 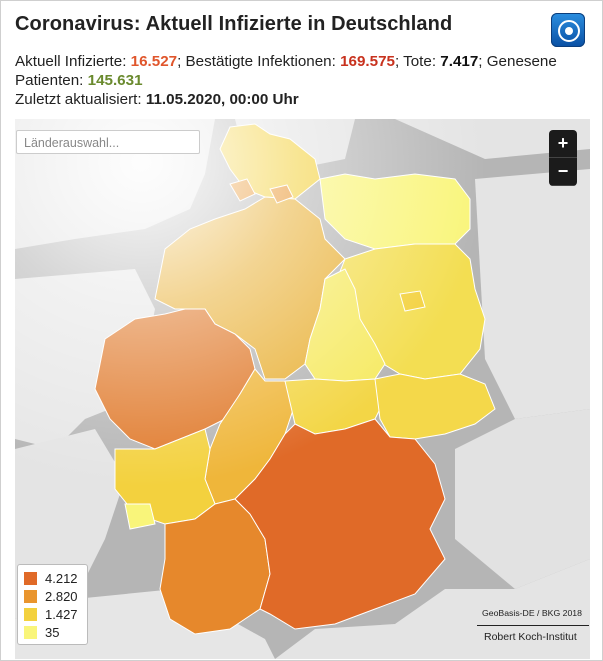 I want to click on deaths-label: ; Tote:, so click(x=417, y=61).